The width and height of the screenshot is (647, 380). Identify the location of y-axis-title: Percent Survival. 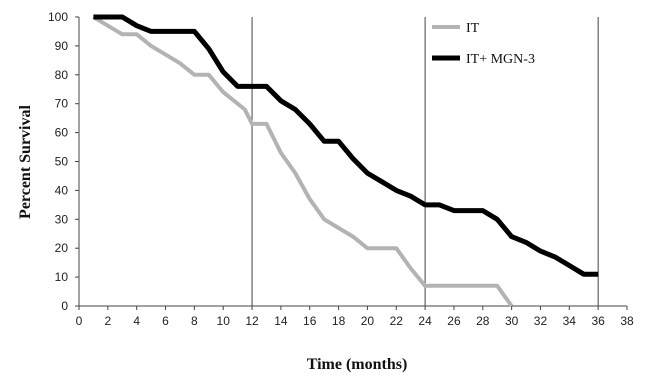
(25, 161).